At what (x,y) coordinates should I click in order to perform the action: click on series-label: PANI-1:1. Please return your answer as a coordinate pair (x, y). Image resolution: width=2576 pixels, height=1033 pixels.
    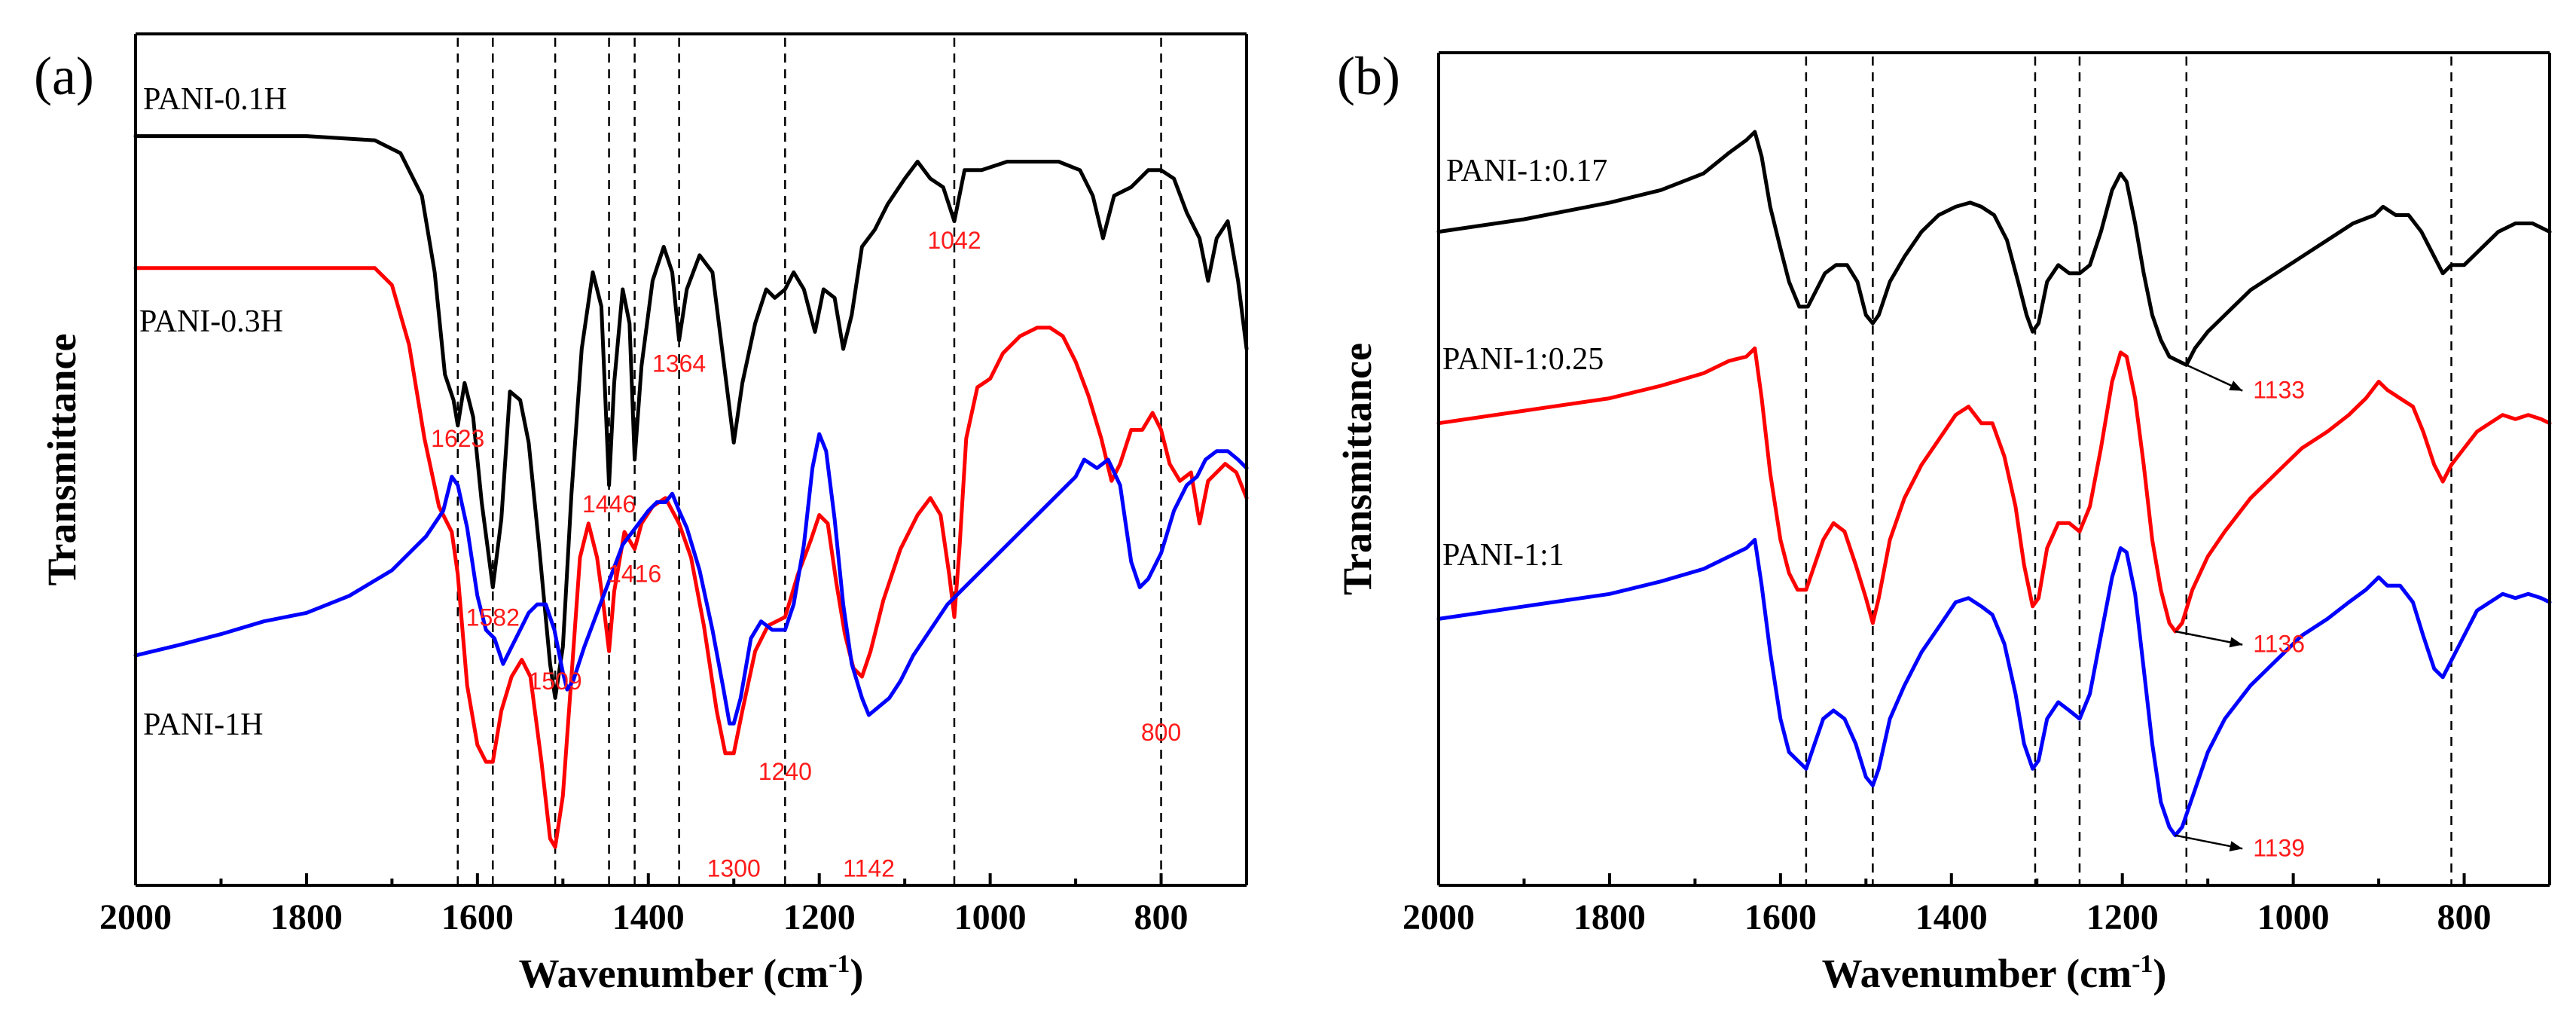
    Looking at the image, I should click on (1503, 555).